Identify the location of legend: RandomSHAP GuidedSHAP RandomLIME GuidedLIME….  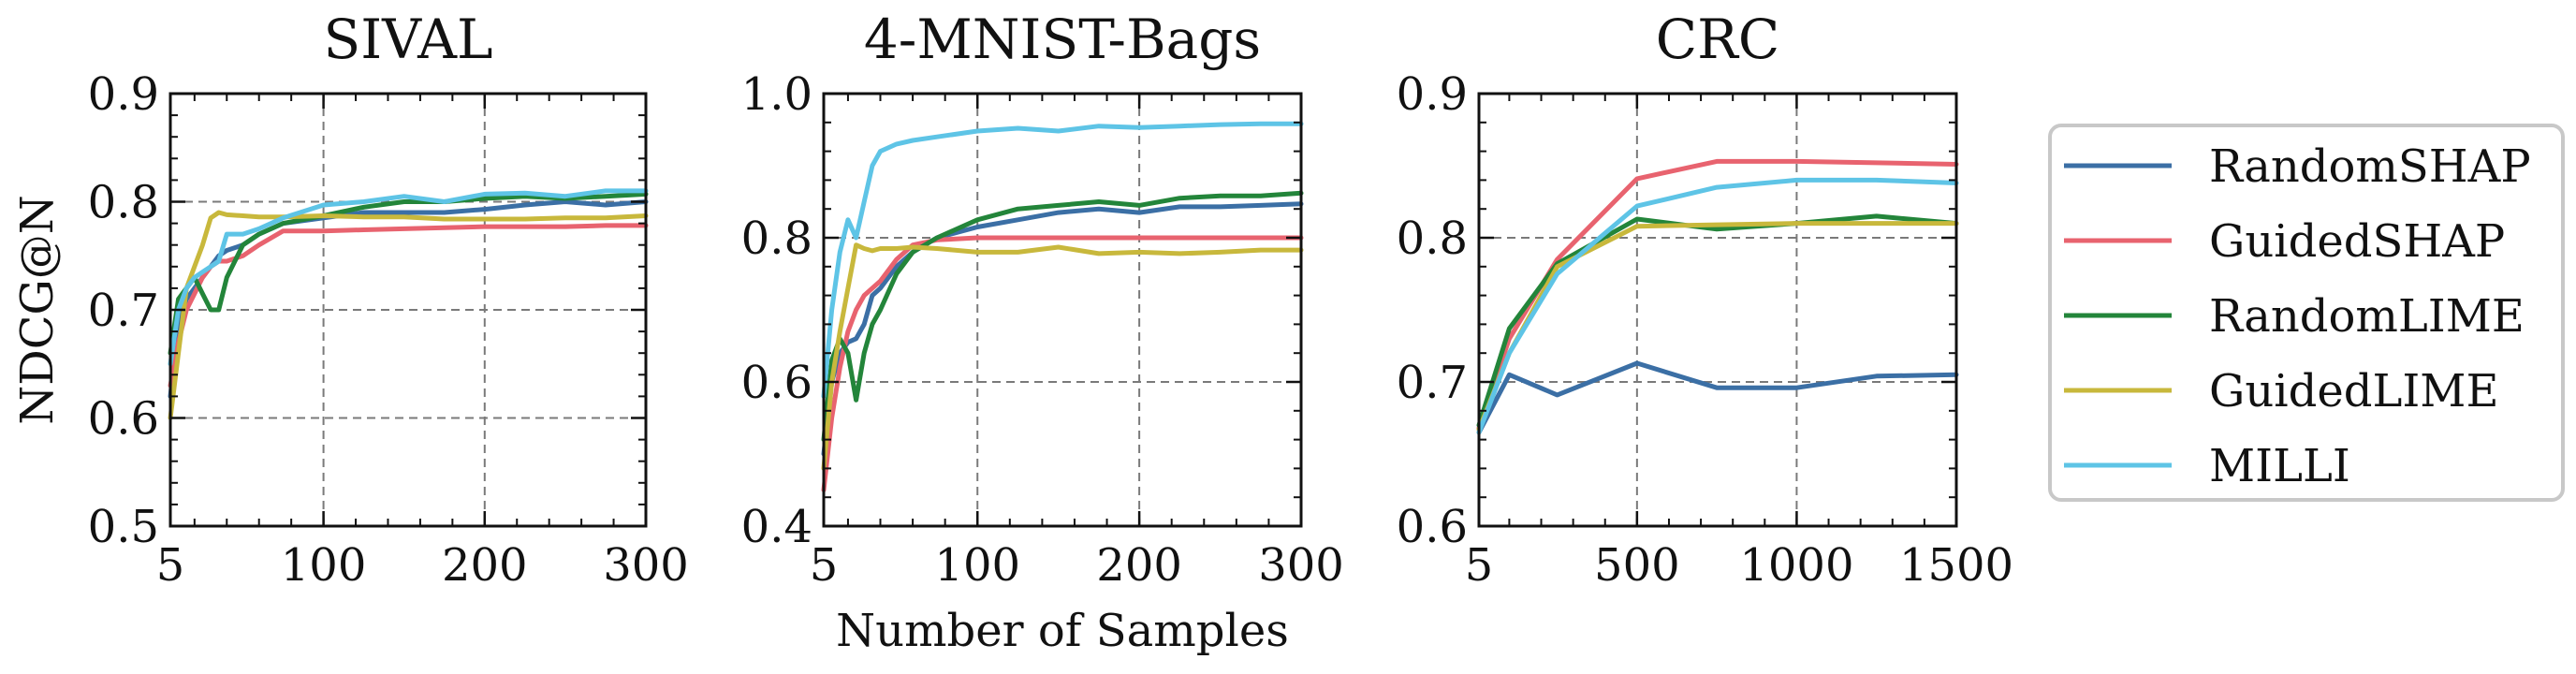
(2306, 313).